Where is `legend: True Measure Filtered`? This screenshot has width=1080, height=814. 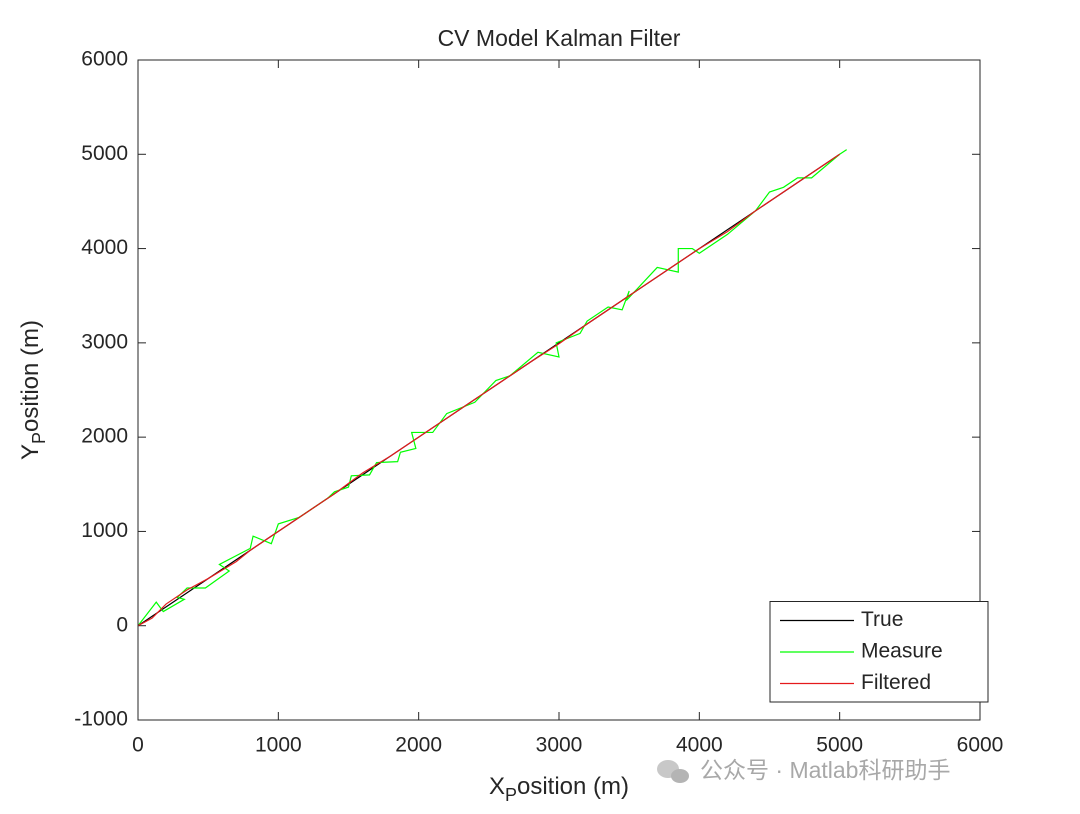
legend: True Measure Filtered is located at coordinates (879, 652).